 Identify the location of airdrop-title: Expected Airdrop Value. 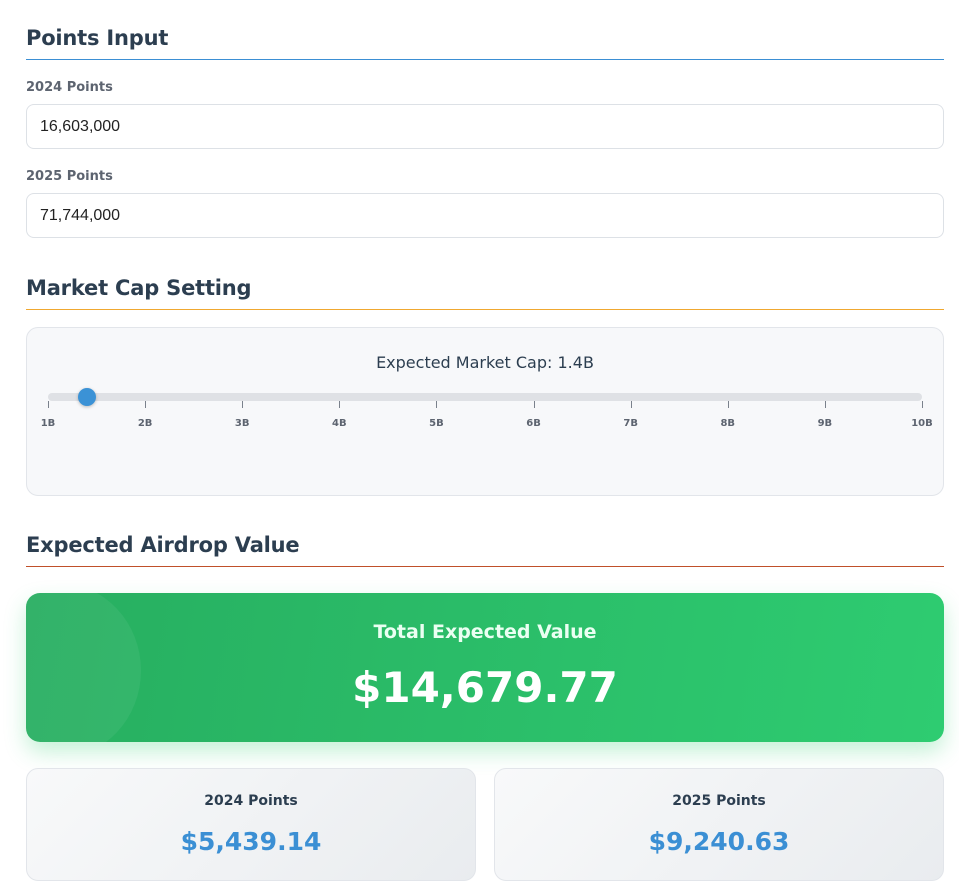
(163, 545).